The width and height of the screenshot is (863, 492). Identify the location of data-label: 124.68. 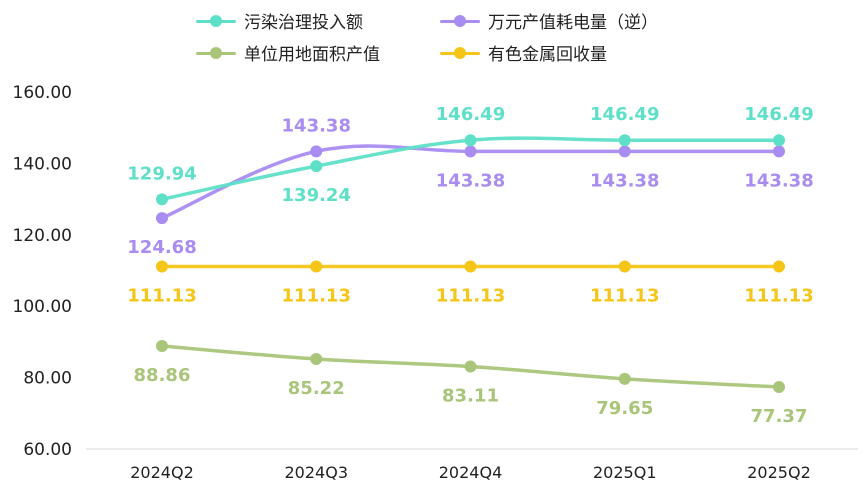
(161, 247).